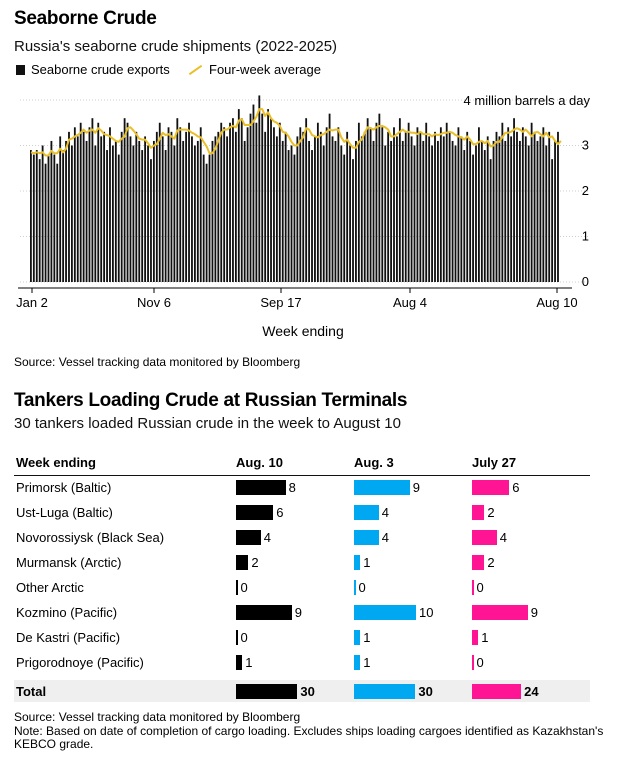 The width and height of the screenshot is (624, 769). Describe the element at coordinates (426, 612) in the screenshot. I see `value-label: 10` at that location.